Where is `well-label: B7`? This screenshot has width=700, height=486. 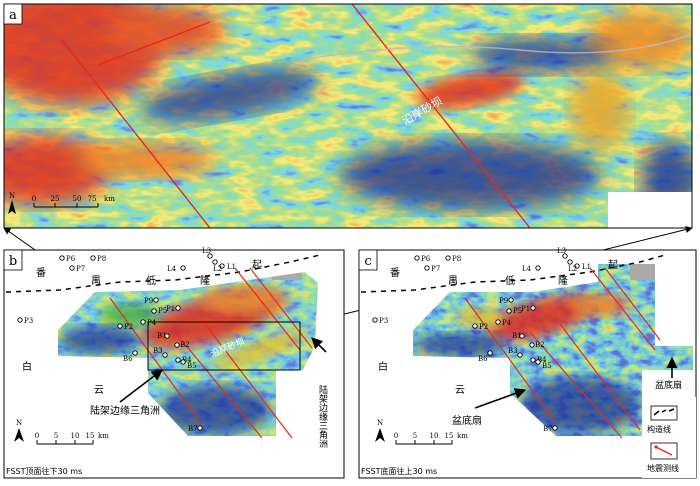 well-label: B7 is located at coordinates (548, 429).